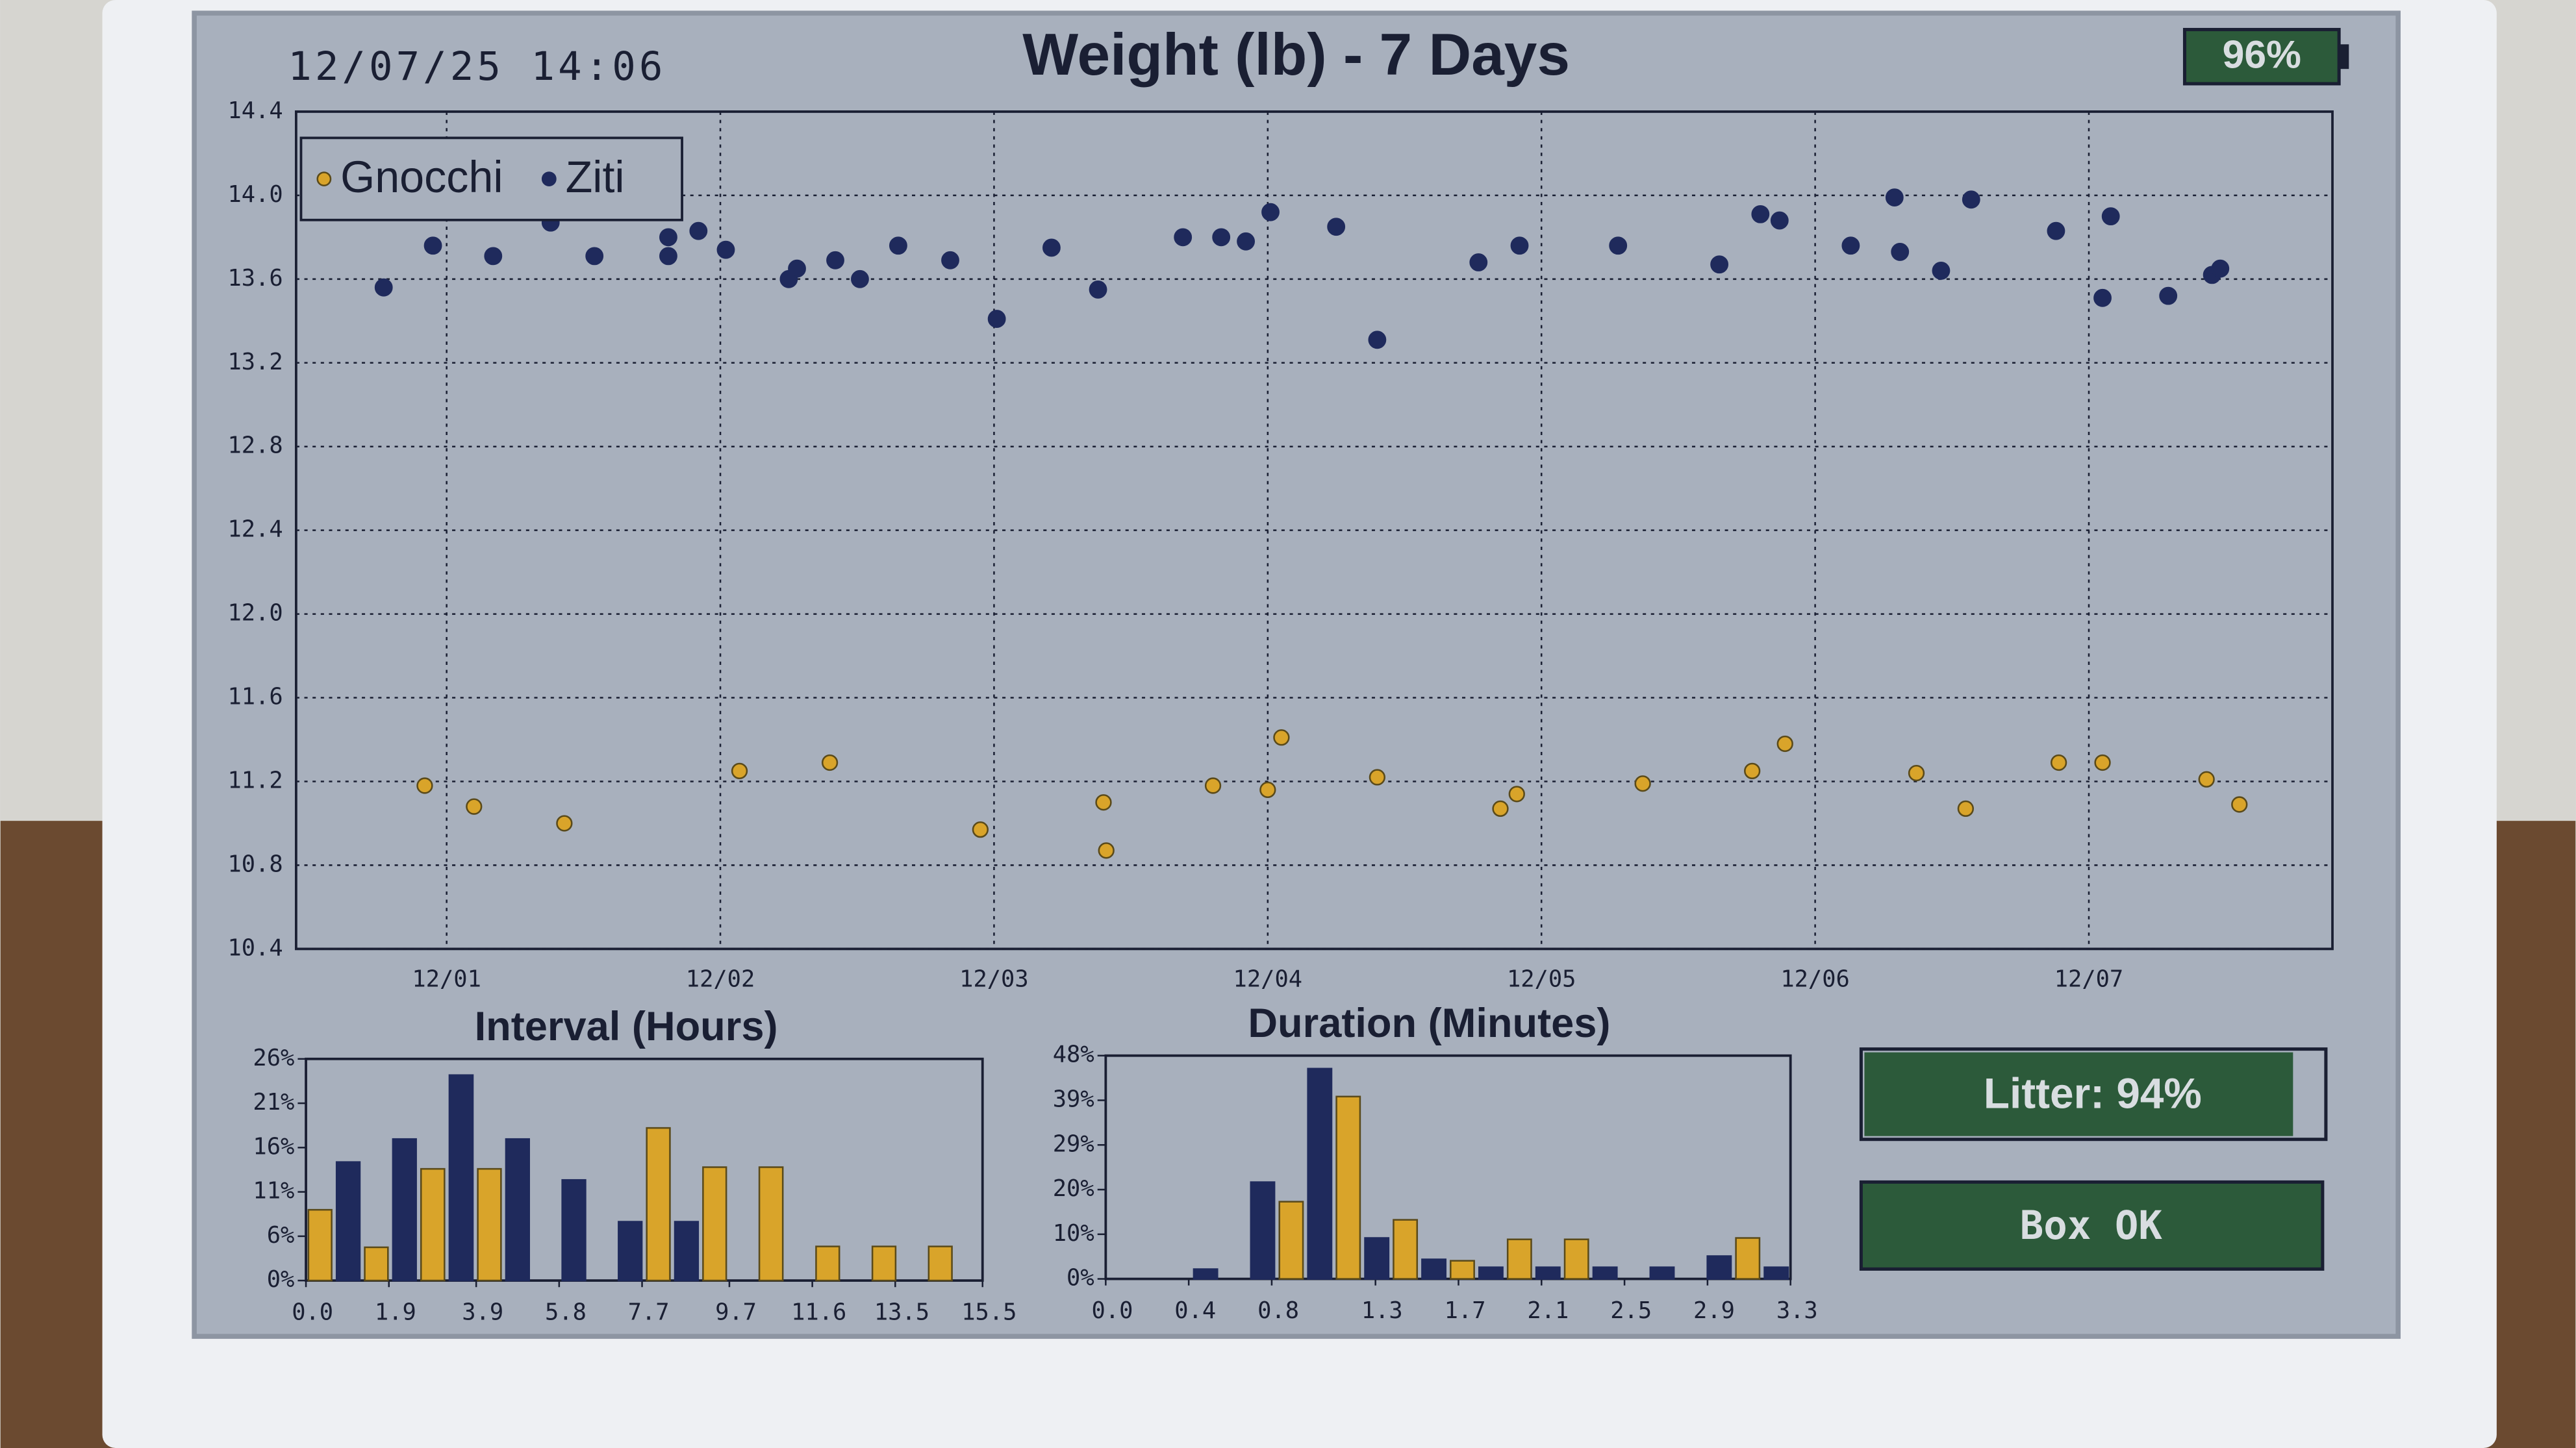  I want to click on x-tick-label: 12/05, so click(1542, 979).